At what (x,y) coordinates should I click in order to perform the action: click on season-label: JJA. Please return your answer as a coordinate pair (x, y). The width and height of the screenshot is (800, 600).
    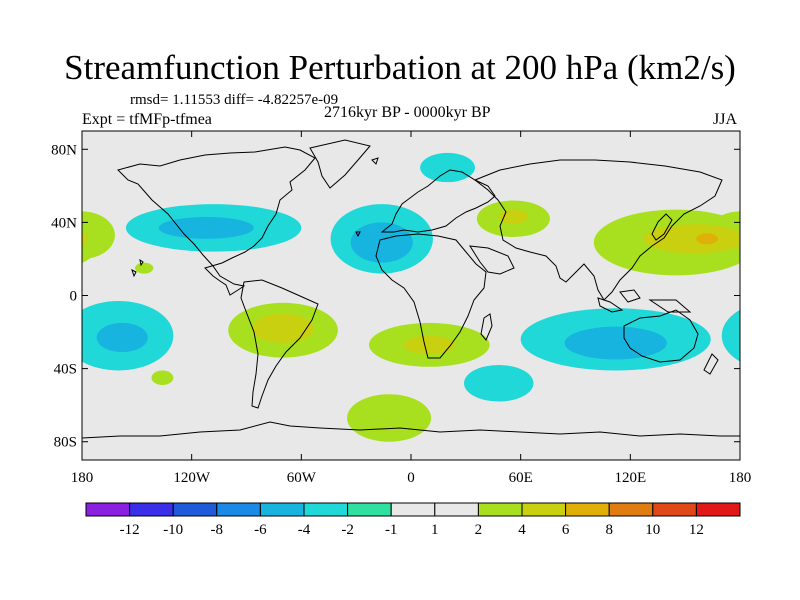
    Looking at the image, I should click on (725, 119).